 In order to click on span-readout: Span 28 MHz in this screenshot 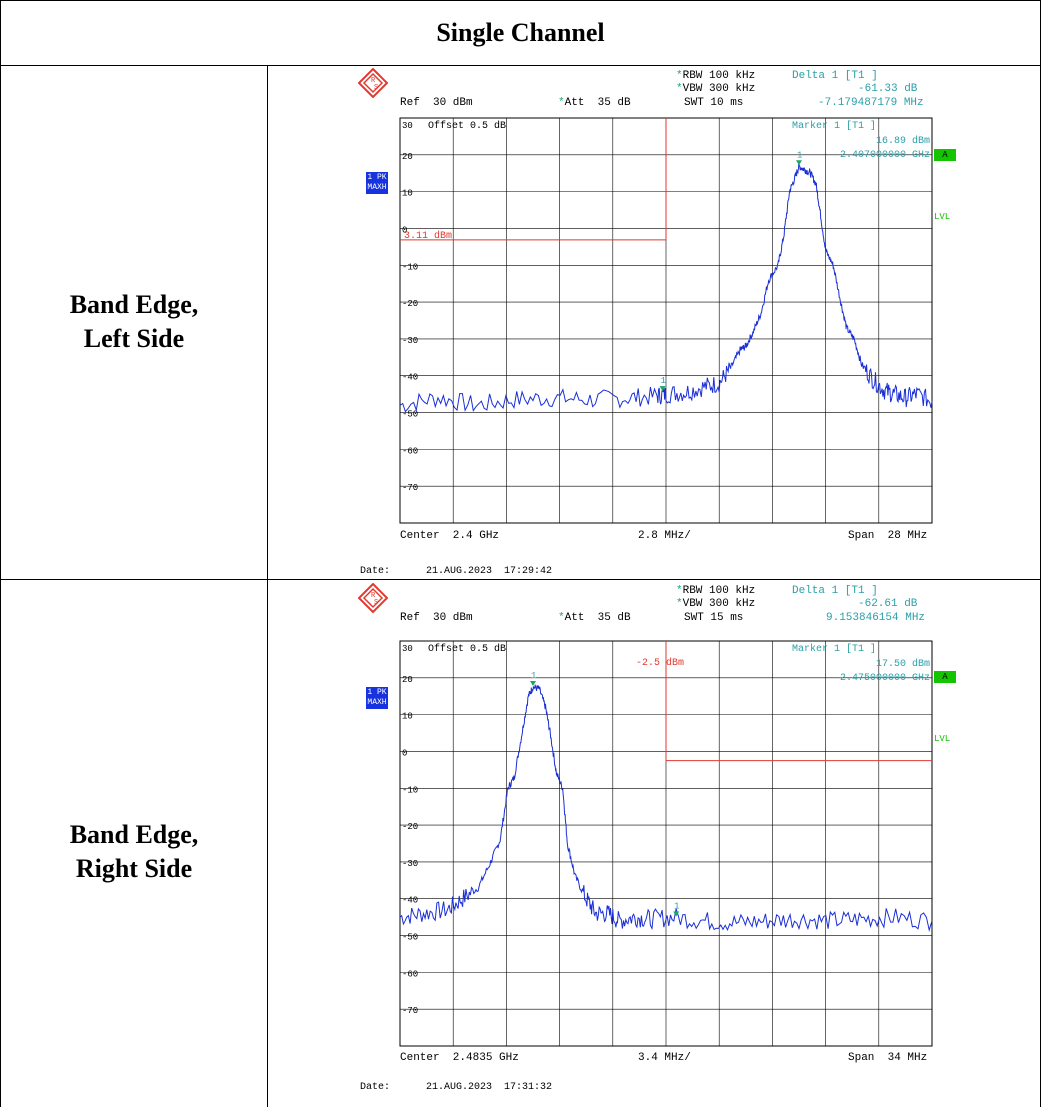, I will do `click(888, 536)`.